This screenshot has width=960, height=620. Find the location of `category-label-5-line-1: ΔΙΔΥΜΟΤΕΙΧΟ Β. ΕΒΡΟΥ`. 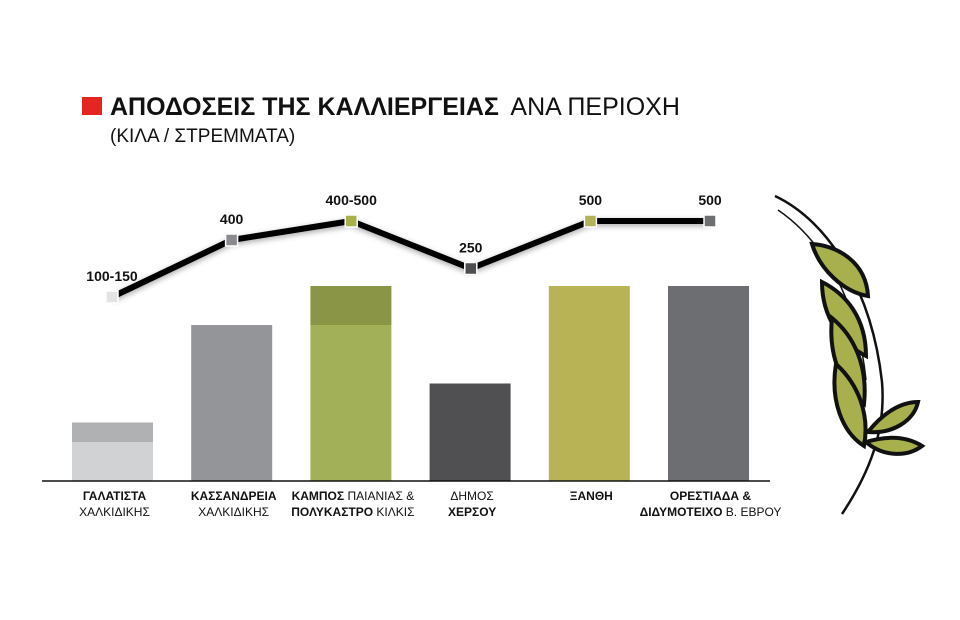

category-label-5-line-1: ΔΙΔΥΜΟΤΕΙΧΟ Β. ΕΒΡΟΥ is located at coordinates (711, 512).